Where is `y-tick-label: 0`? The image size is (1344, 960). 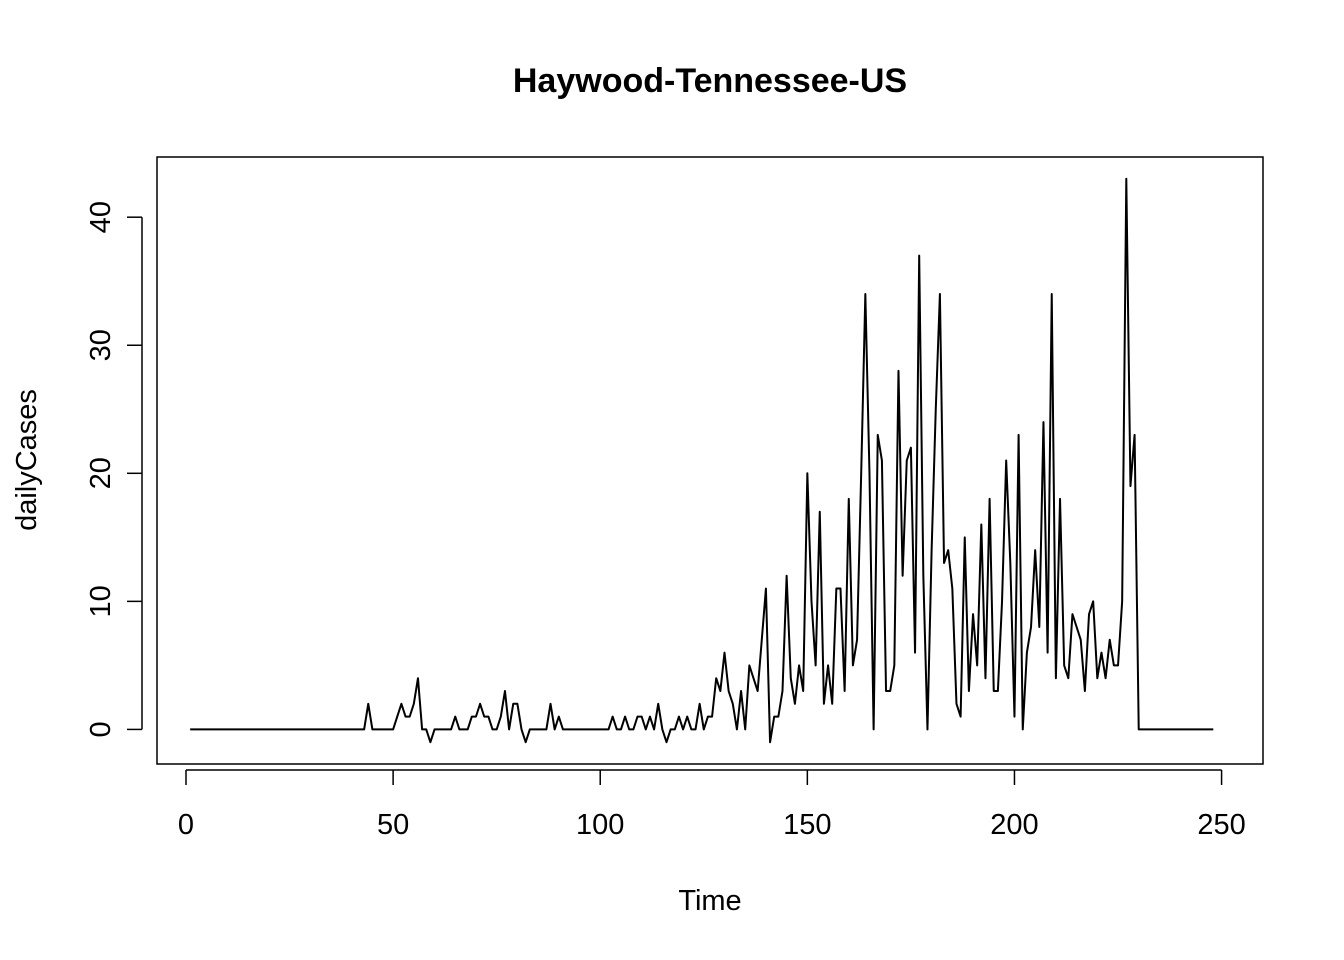
y-tick-label: 0 is located at coordinates (101, 729).